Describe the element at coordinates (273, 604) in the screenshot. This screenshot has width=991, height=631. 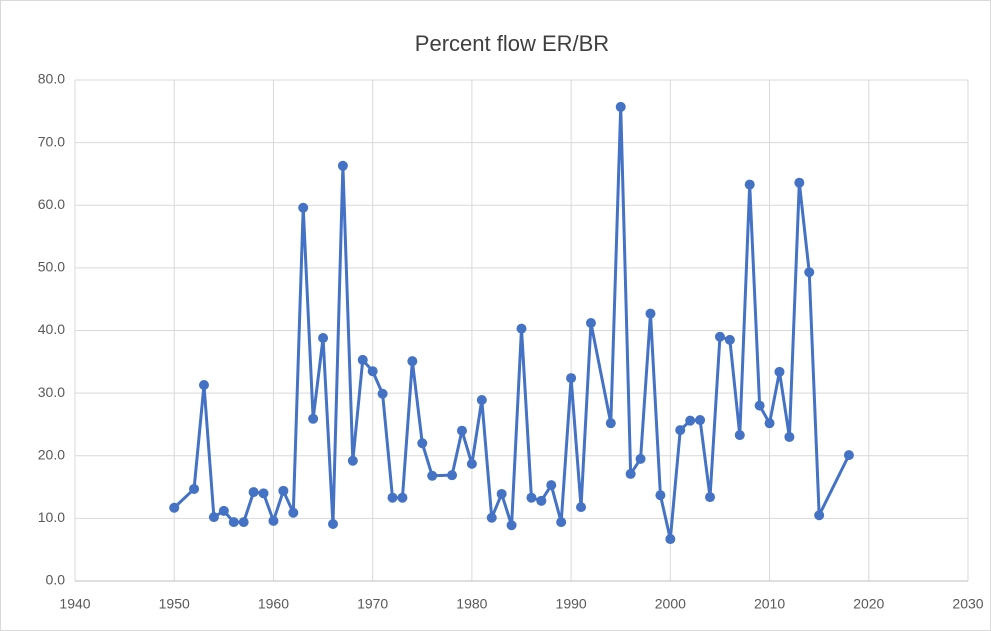
I see `x-tick-label: 1960` at that location.